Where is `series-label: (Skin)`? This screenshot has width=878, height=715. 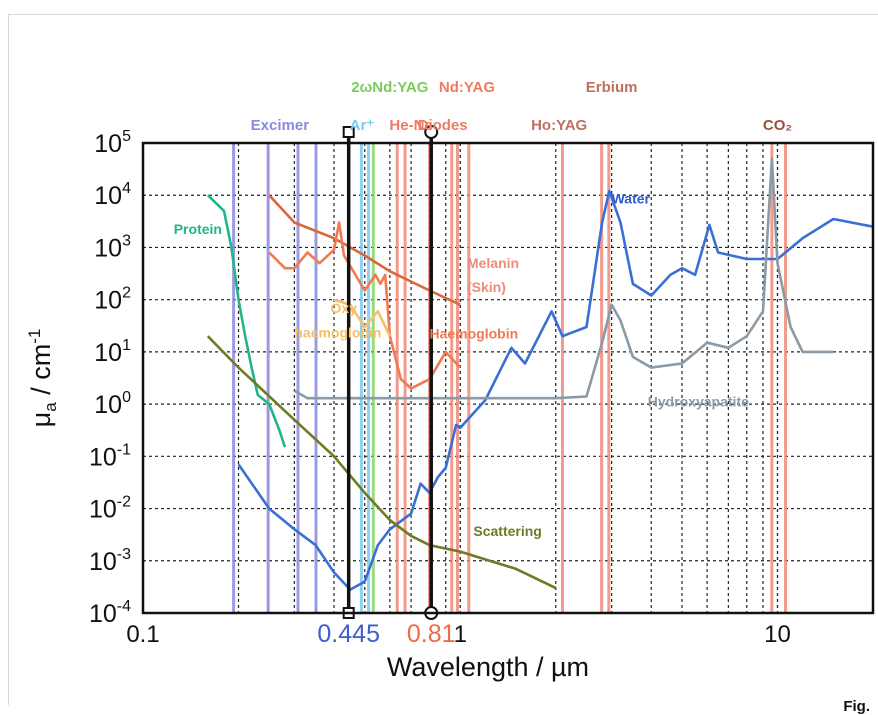 series-label: (Skin) is located at coordinates (486, 287).